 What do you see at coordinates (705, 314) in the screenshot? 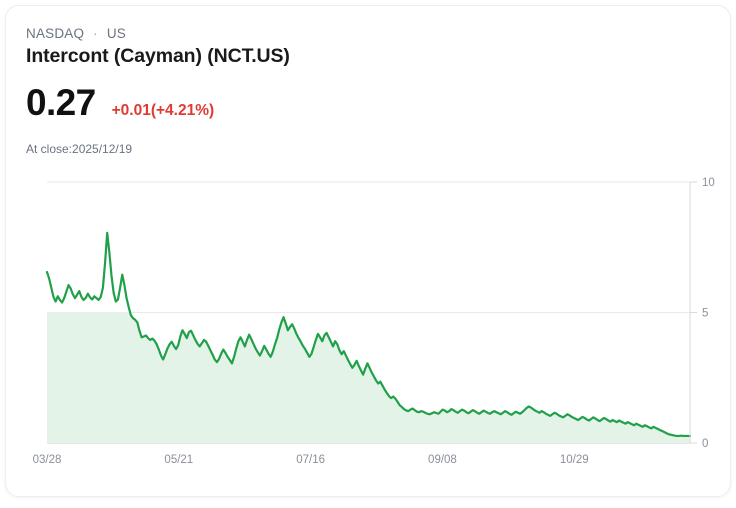
I see `y-axis-label: 5` at bounding box center [705, 314].